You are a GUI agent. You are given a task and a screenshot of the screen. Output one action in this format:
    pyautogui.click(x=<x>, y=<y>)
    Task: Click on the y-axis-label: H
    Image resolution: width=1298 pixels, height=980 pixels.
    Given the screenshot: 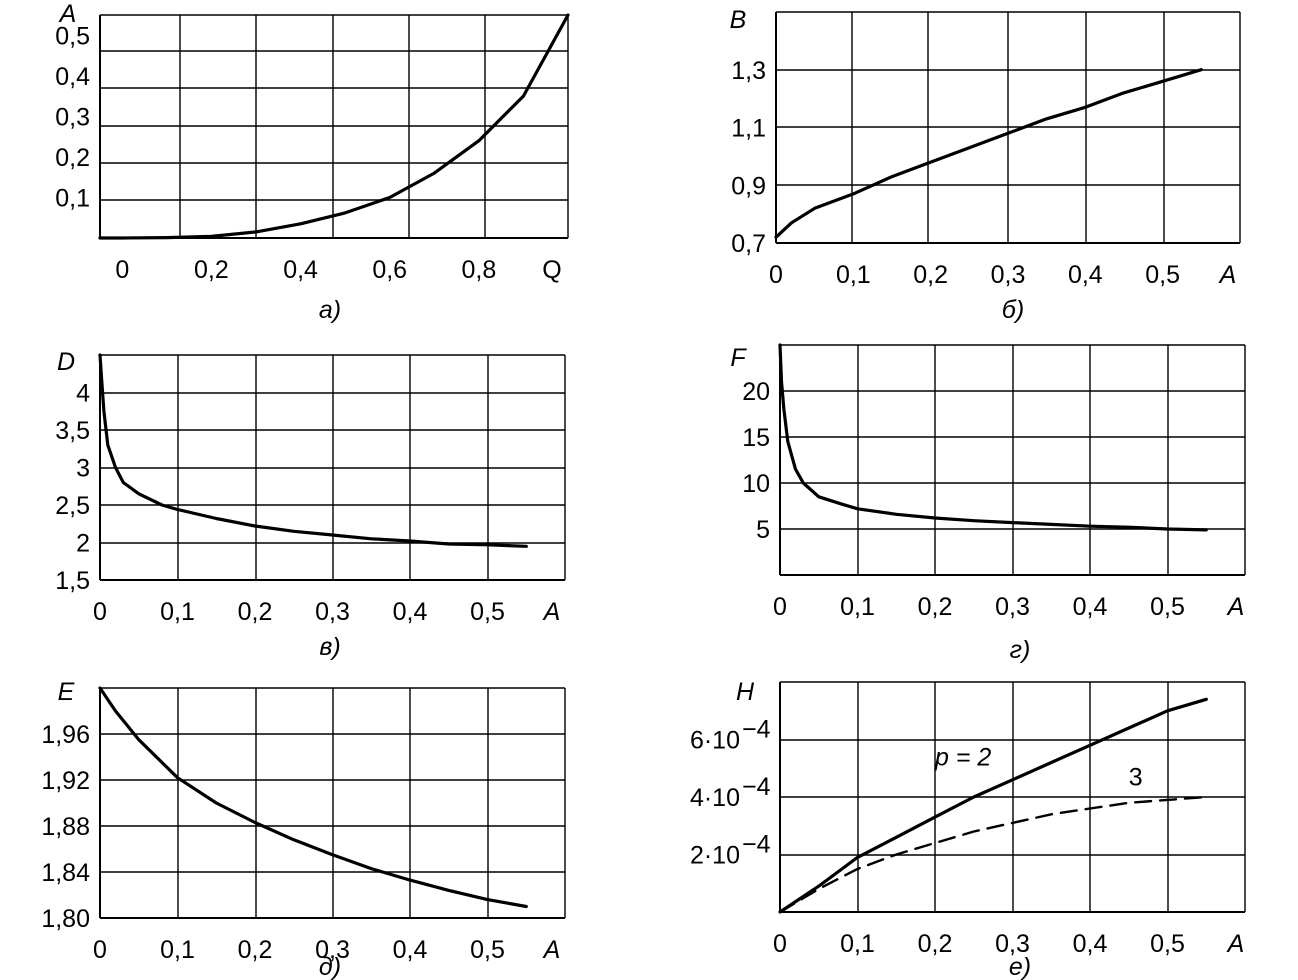 What is the action you would take?
    pyautogui.click(x=745, y=692)
    